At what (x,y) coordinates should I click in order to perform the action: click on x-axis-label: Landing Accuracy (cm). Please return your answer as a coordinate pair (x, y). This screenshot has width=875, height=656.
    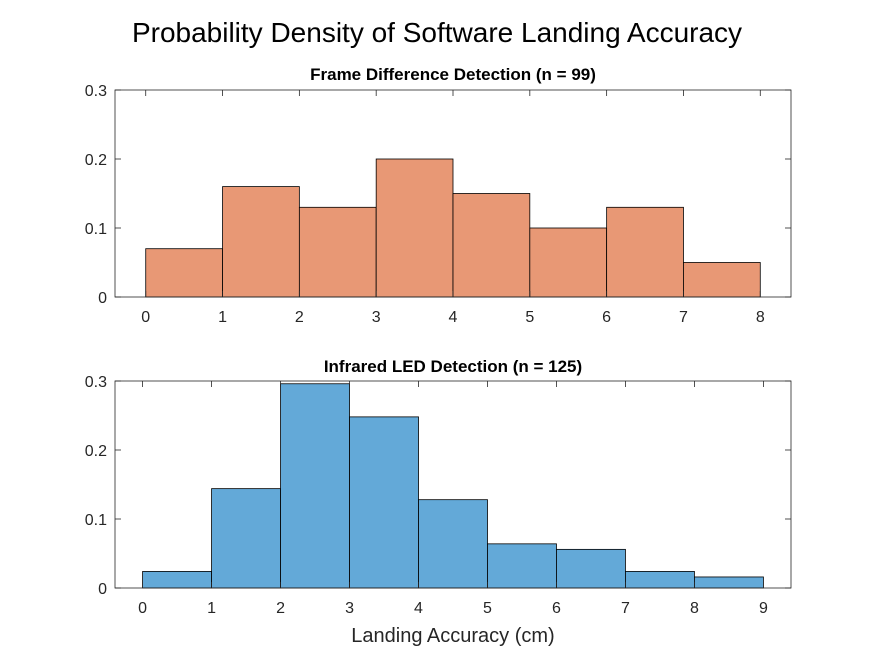
    Looking at the image, I should click on (452, 636).